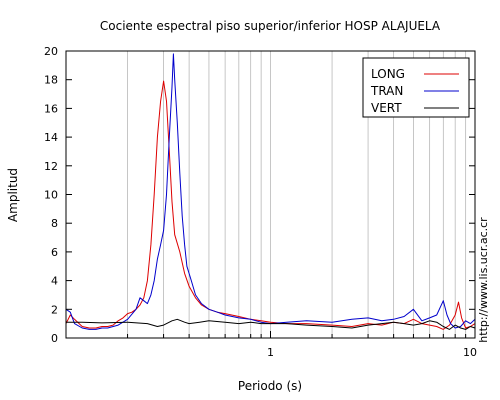 The image size is (500, 400). What do you see at coordinates (270, 352) in the screenshot?
I see `x-tick-label-1: 1` at bounding box center [270, 352].